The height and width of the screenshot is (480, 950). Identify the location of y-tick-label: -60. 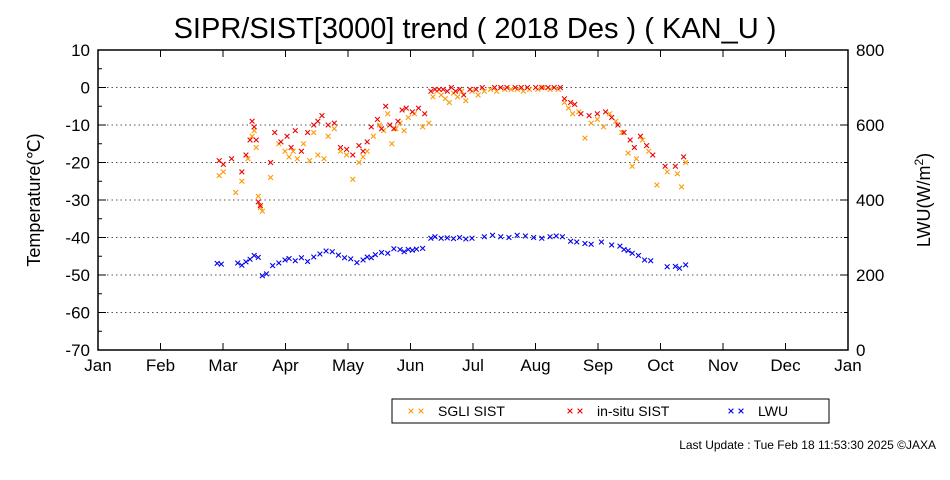
(77, 313).